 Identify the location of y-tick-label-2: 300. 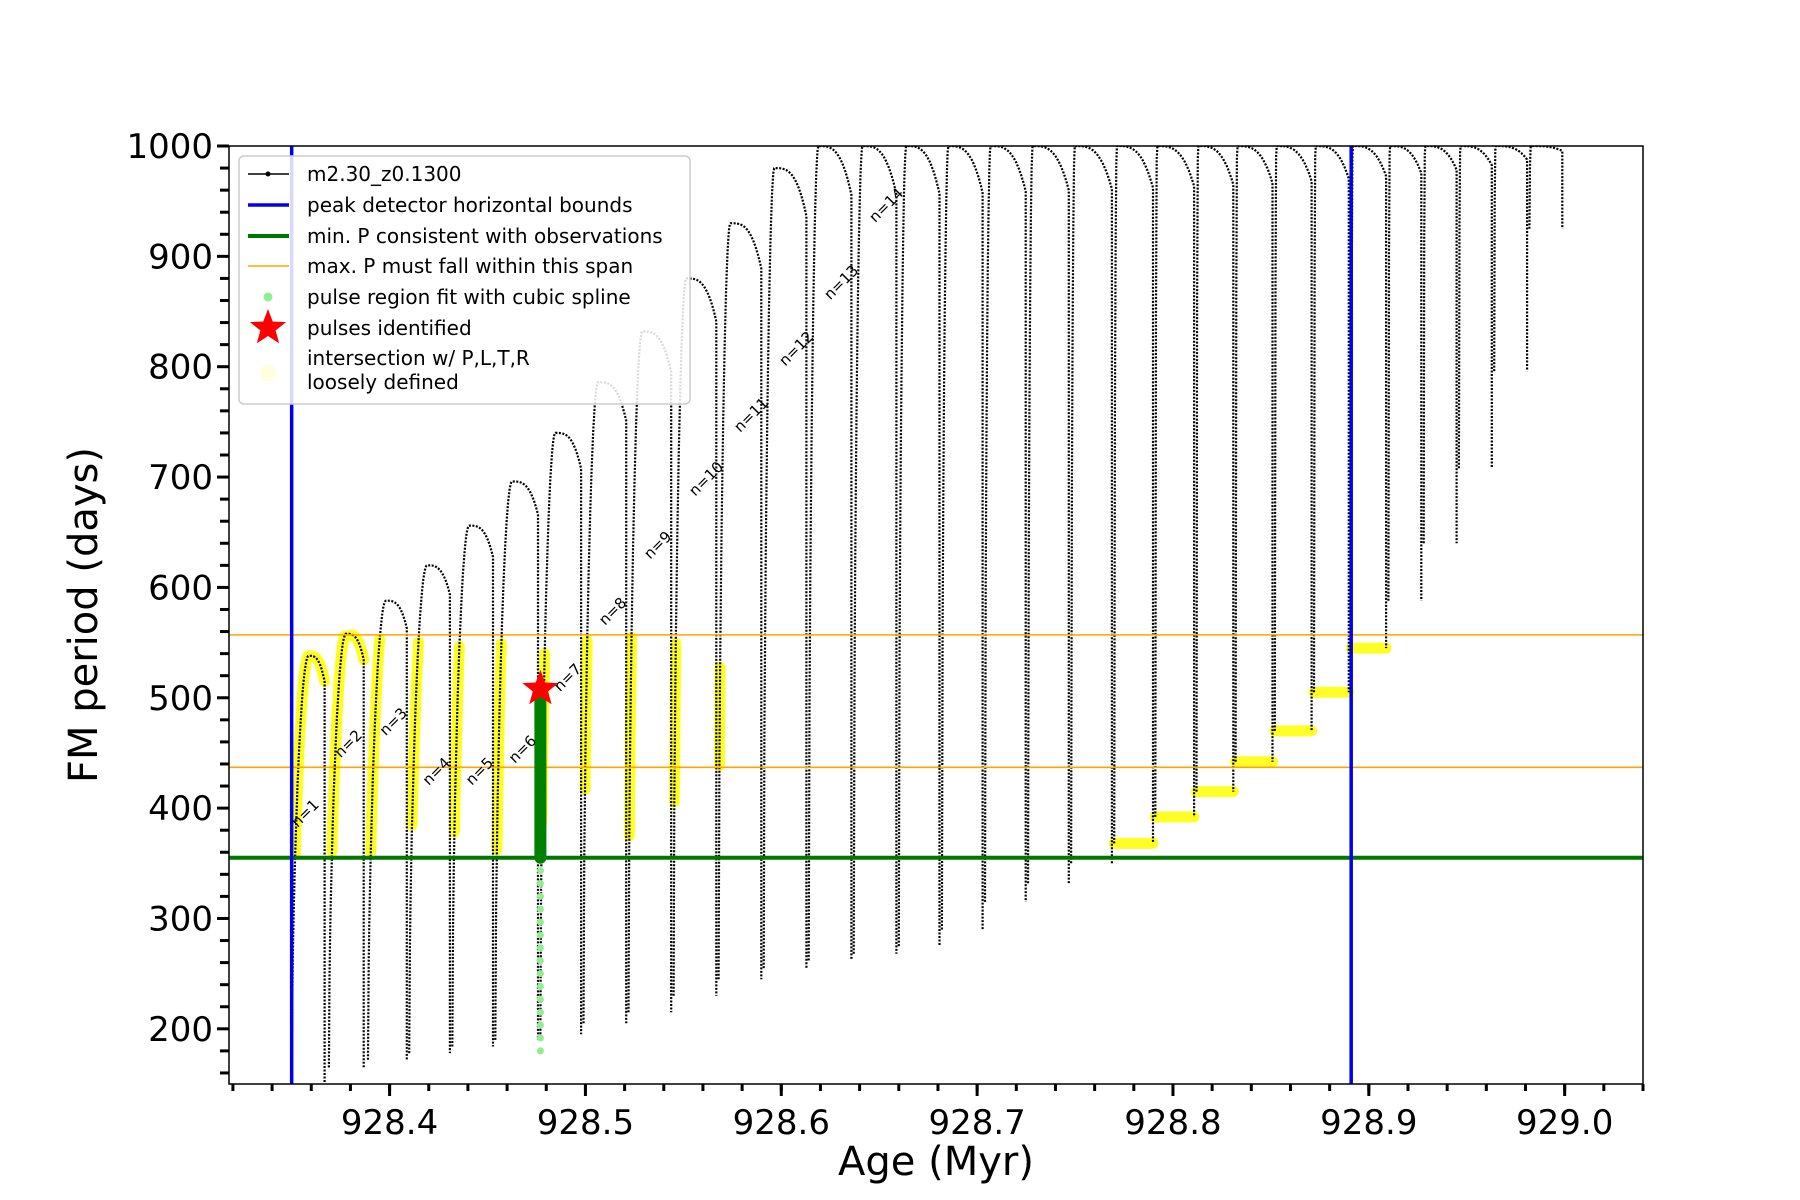
(180, 919).